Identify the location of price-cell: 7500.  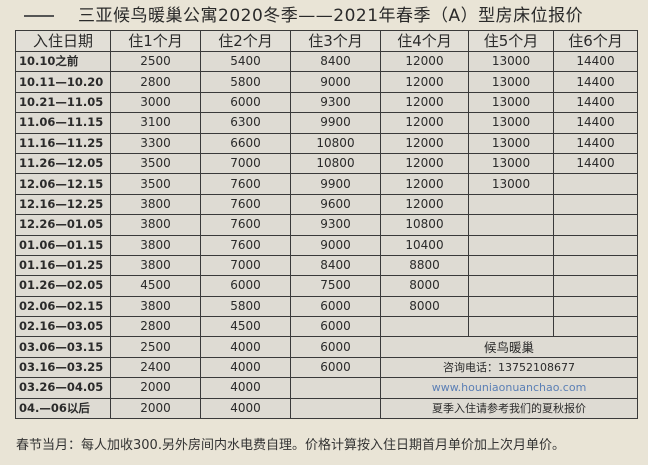
(335, 286).